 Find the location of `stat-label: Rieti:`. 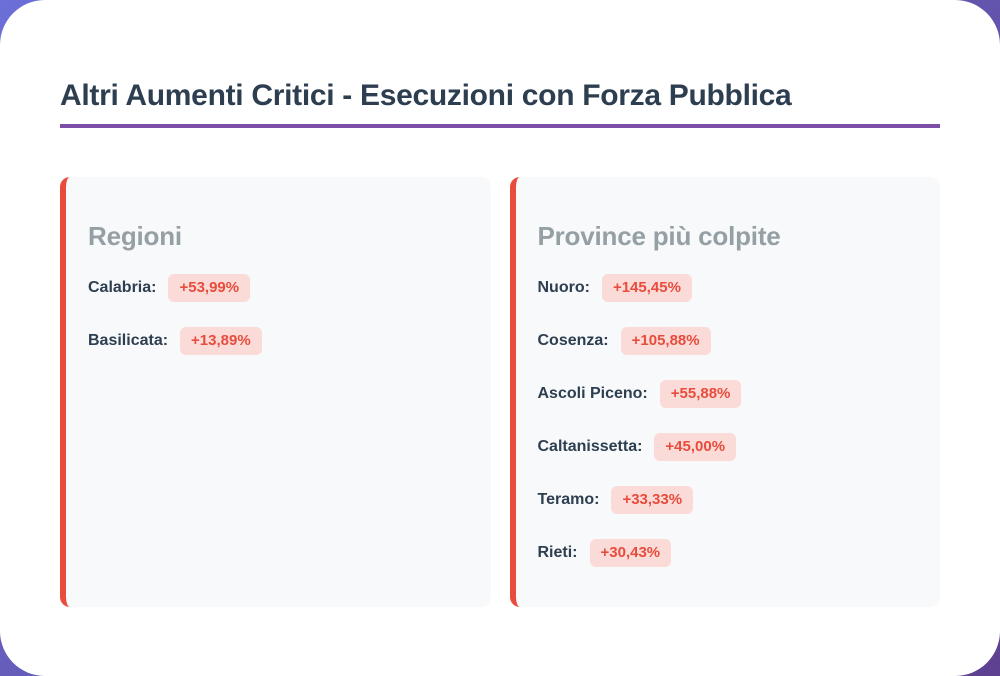

stat-label: Rieti: is located at coordinates (557, 552).